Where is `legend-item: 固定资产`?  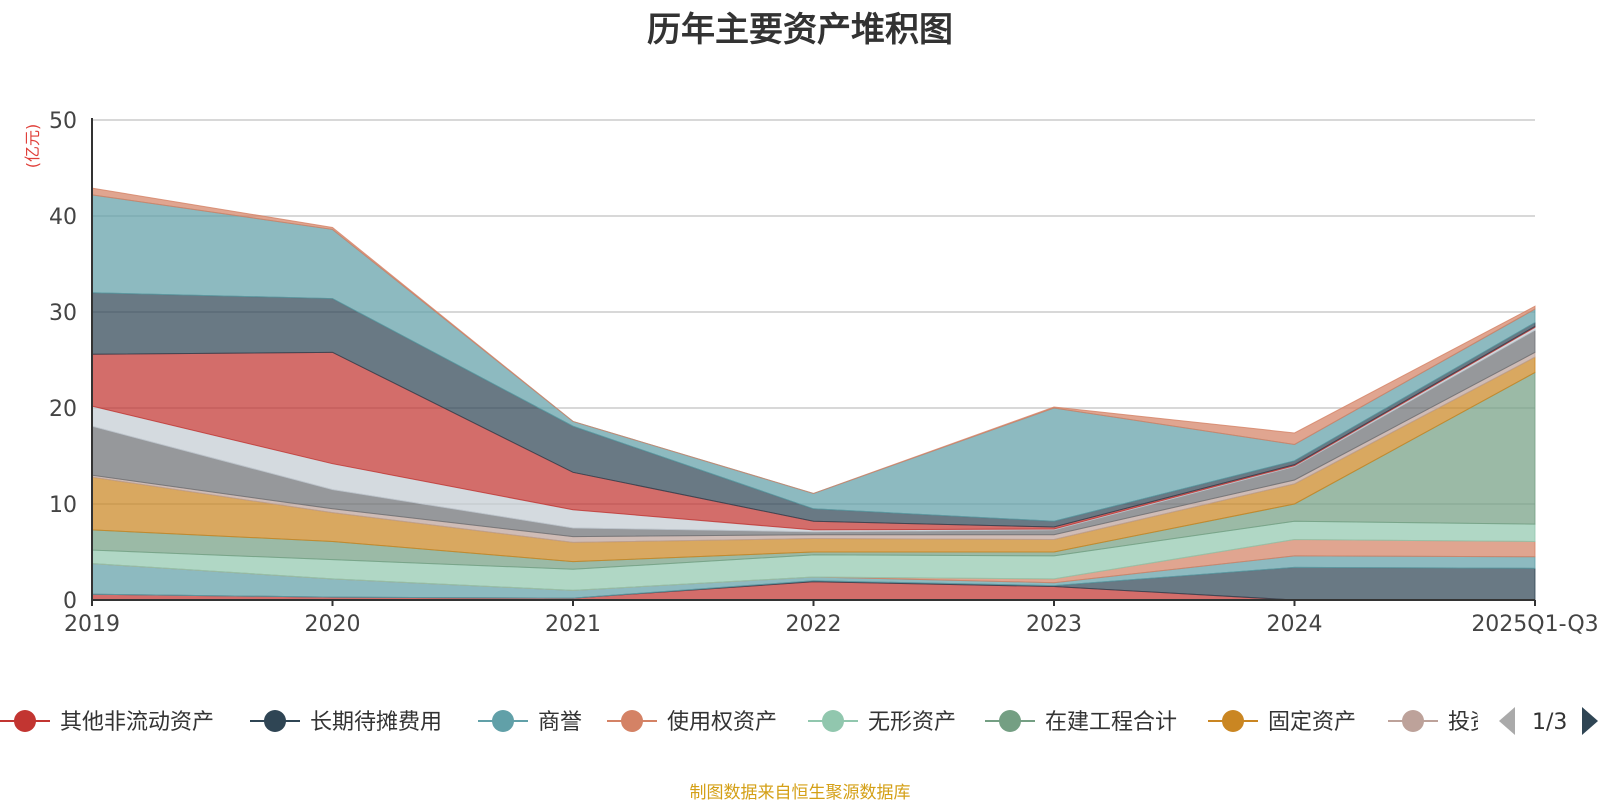
legend-item: 固定资产 is located at coordinates (1282, 722).